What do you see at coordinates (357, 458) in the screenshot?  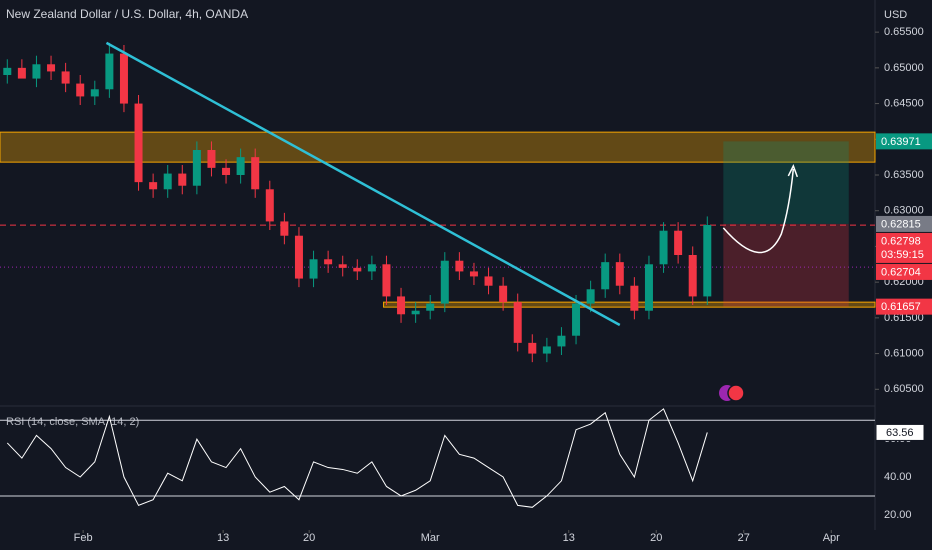 I see `rsi-line` at bounding box center [357, 458].